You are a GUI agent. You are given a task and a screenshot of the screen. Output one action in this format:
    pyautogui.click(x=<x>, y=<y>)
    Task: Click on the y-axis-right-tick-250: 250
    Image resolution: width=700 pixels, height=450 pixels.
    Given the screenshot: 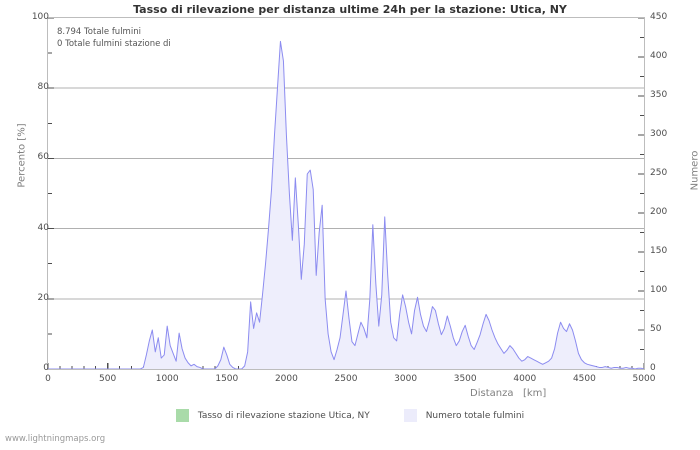 What is the action you would take?
    pyautogui.click(x=659, y=173)
    